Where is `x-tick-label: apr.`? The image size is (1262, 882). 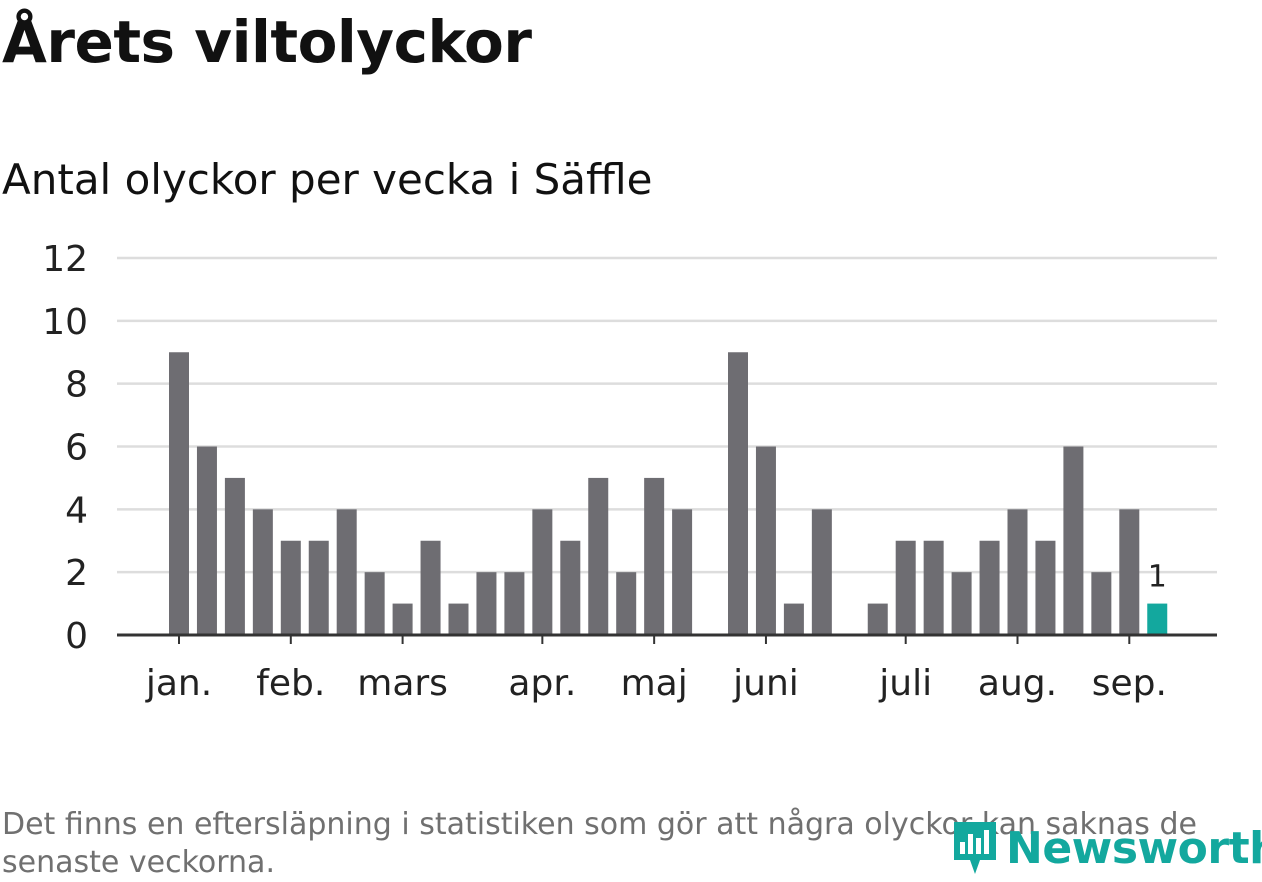 x-tick-label: apr. is located at coordinates (542, 683).